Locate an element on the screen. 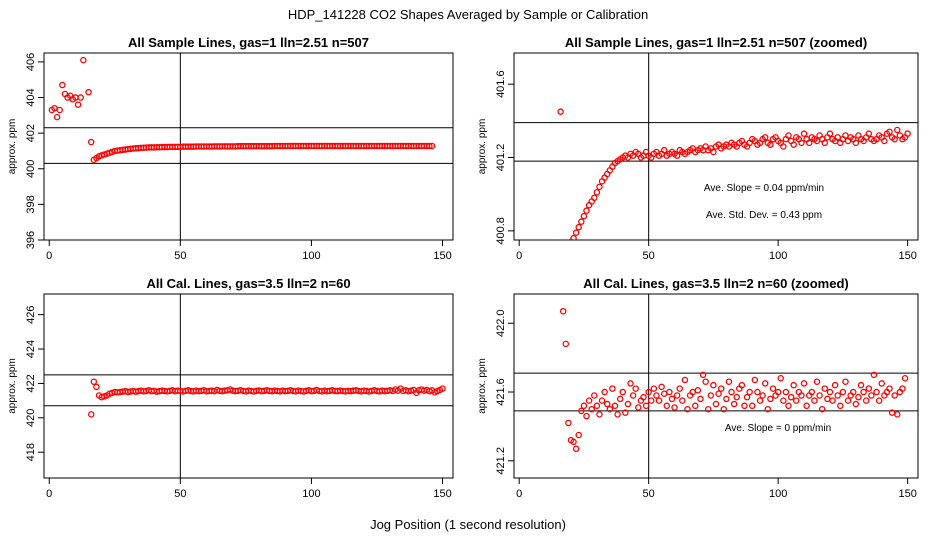 Image resolution: width=936 pixels, height=545 pixels. y-tick-label: 398 is located at coordinates (31, 204).